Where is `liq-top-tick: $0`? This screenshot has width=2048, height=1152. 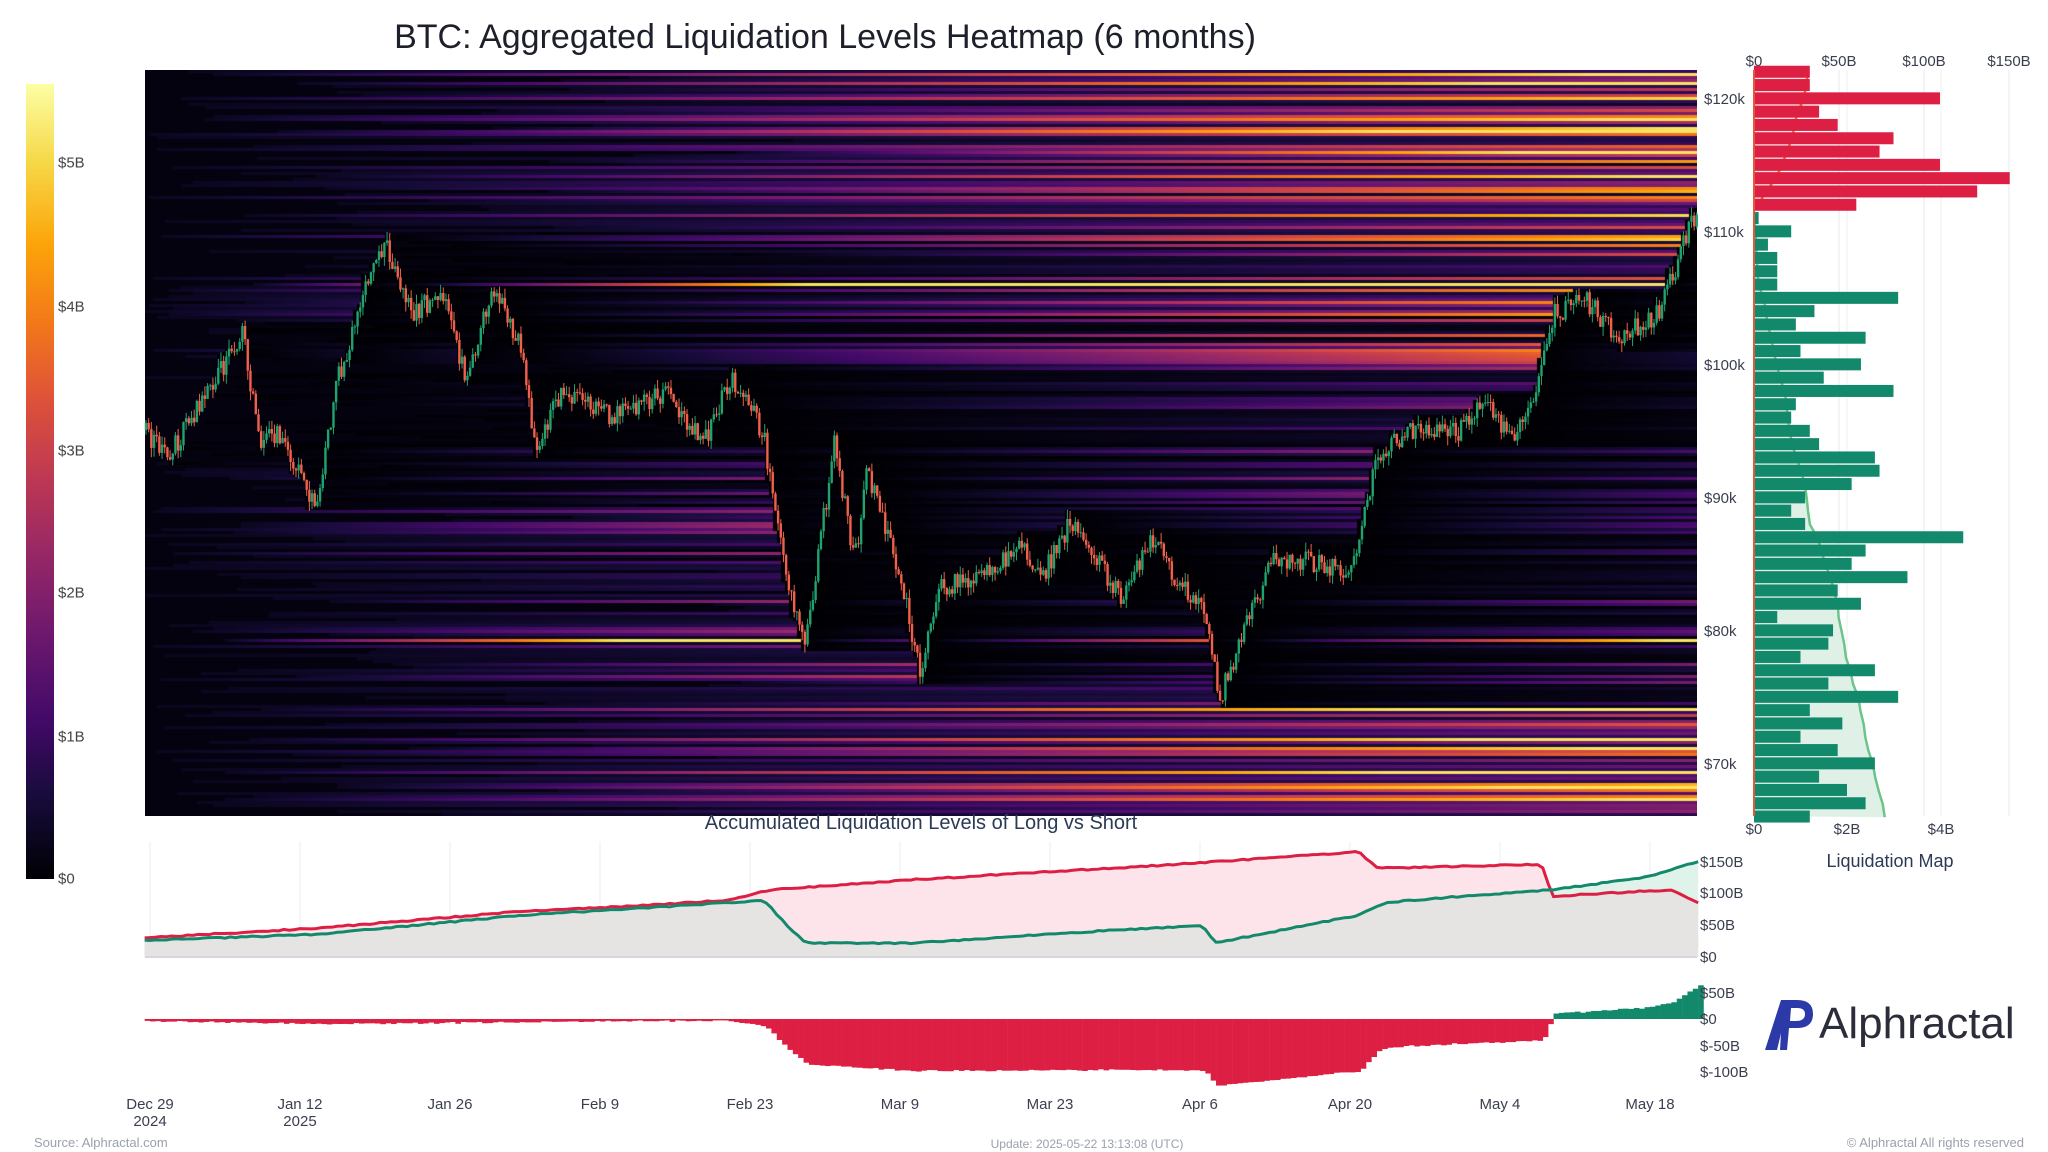
liq-top-tick: $0 is located at coordinates (1754, 61).